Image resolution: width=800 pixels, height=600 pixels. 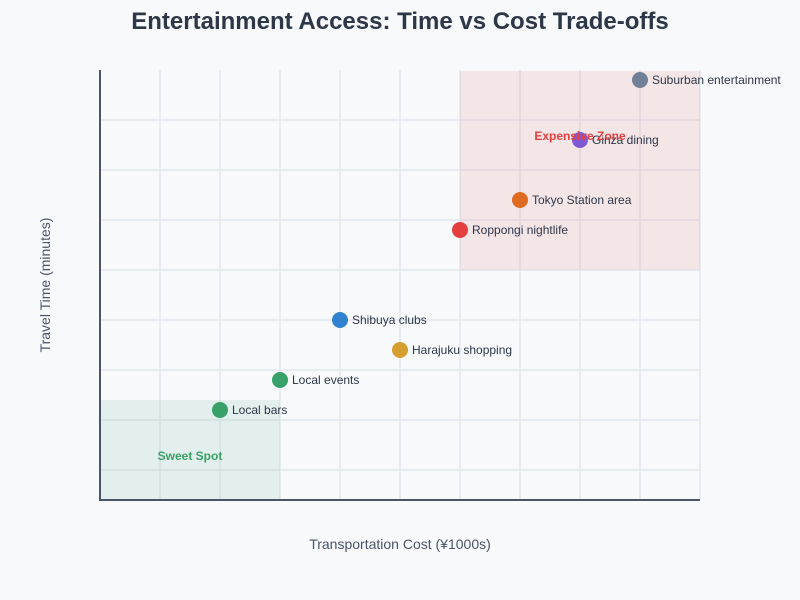 I want to click on data-point: Roppongi nightlife, so click(x=510, y=230).